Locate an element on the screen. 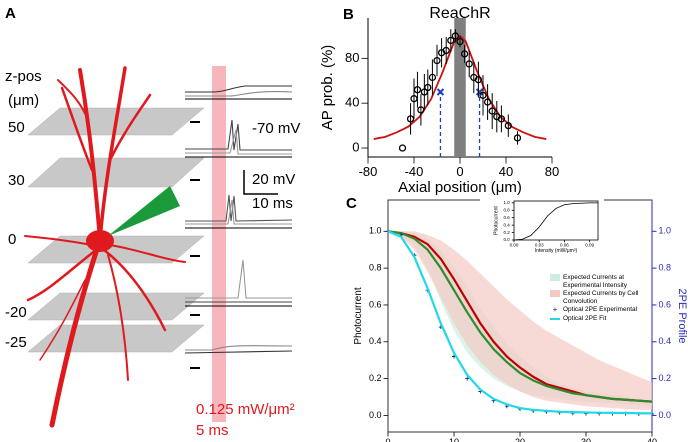 This screenshot has height=442, width=688. x-tick-label: 10 is located at coordinates (454, 439).